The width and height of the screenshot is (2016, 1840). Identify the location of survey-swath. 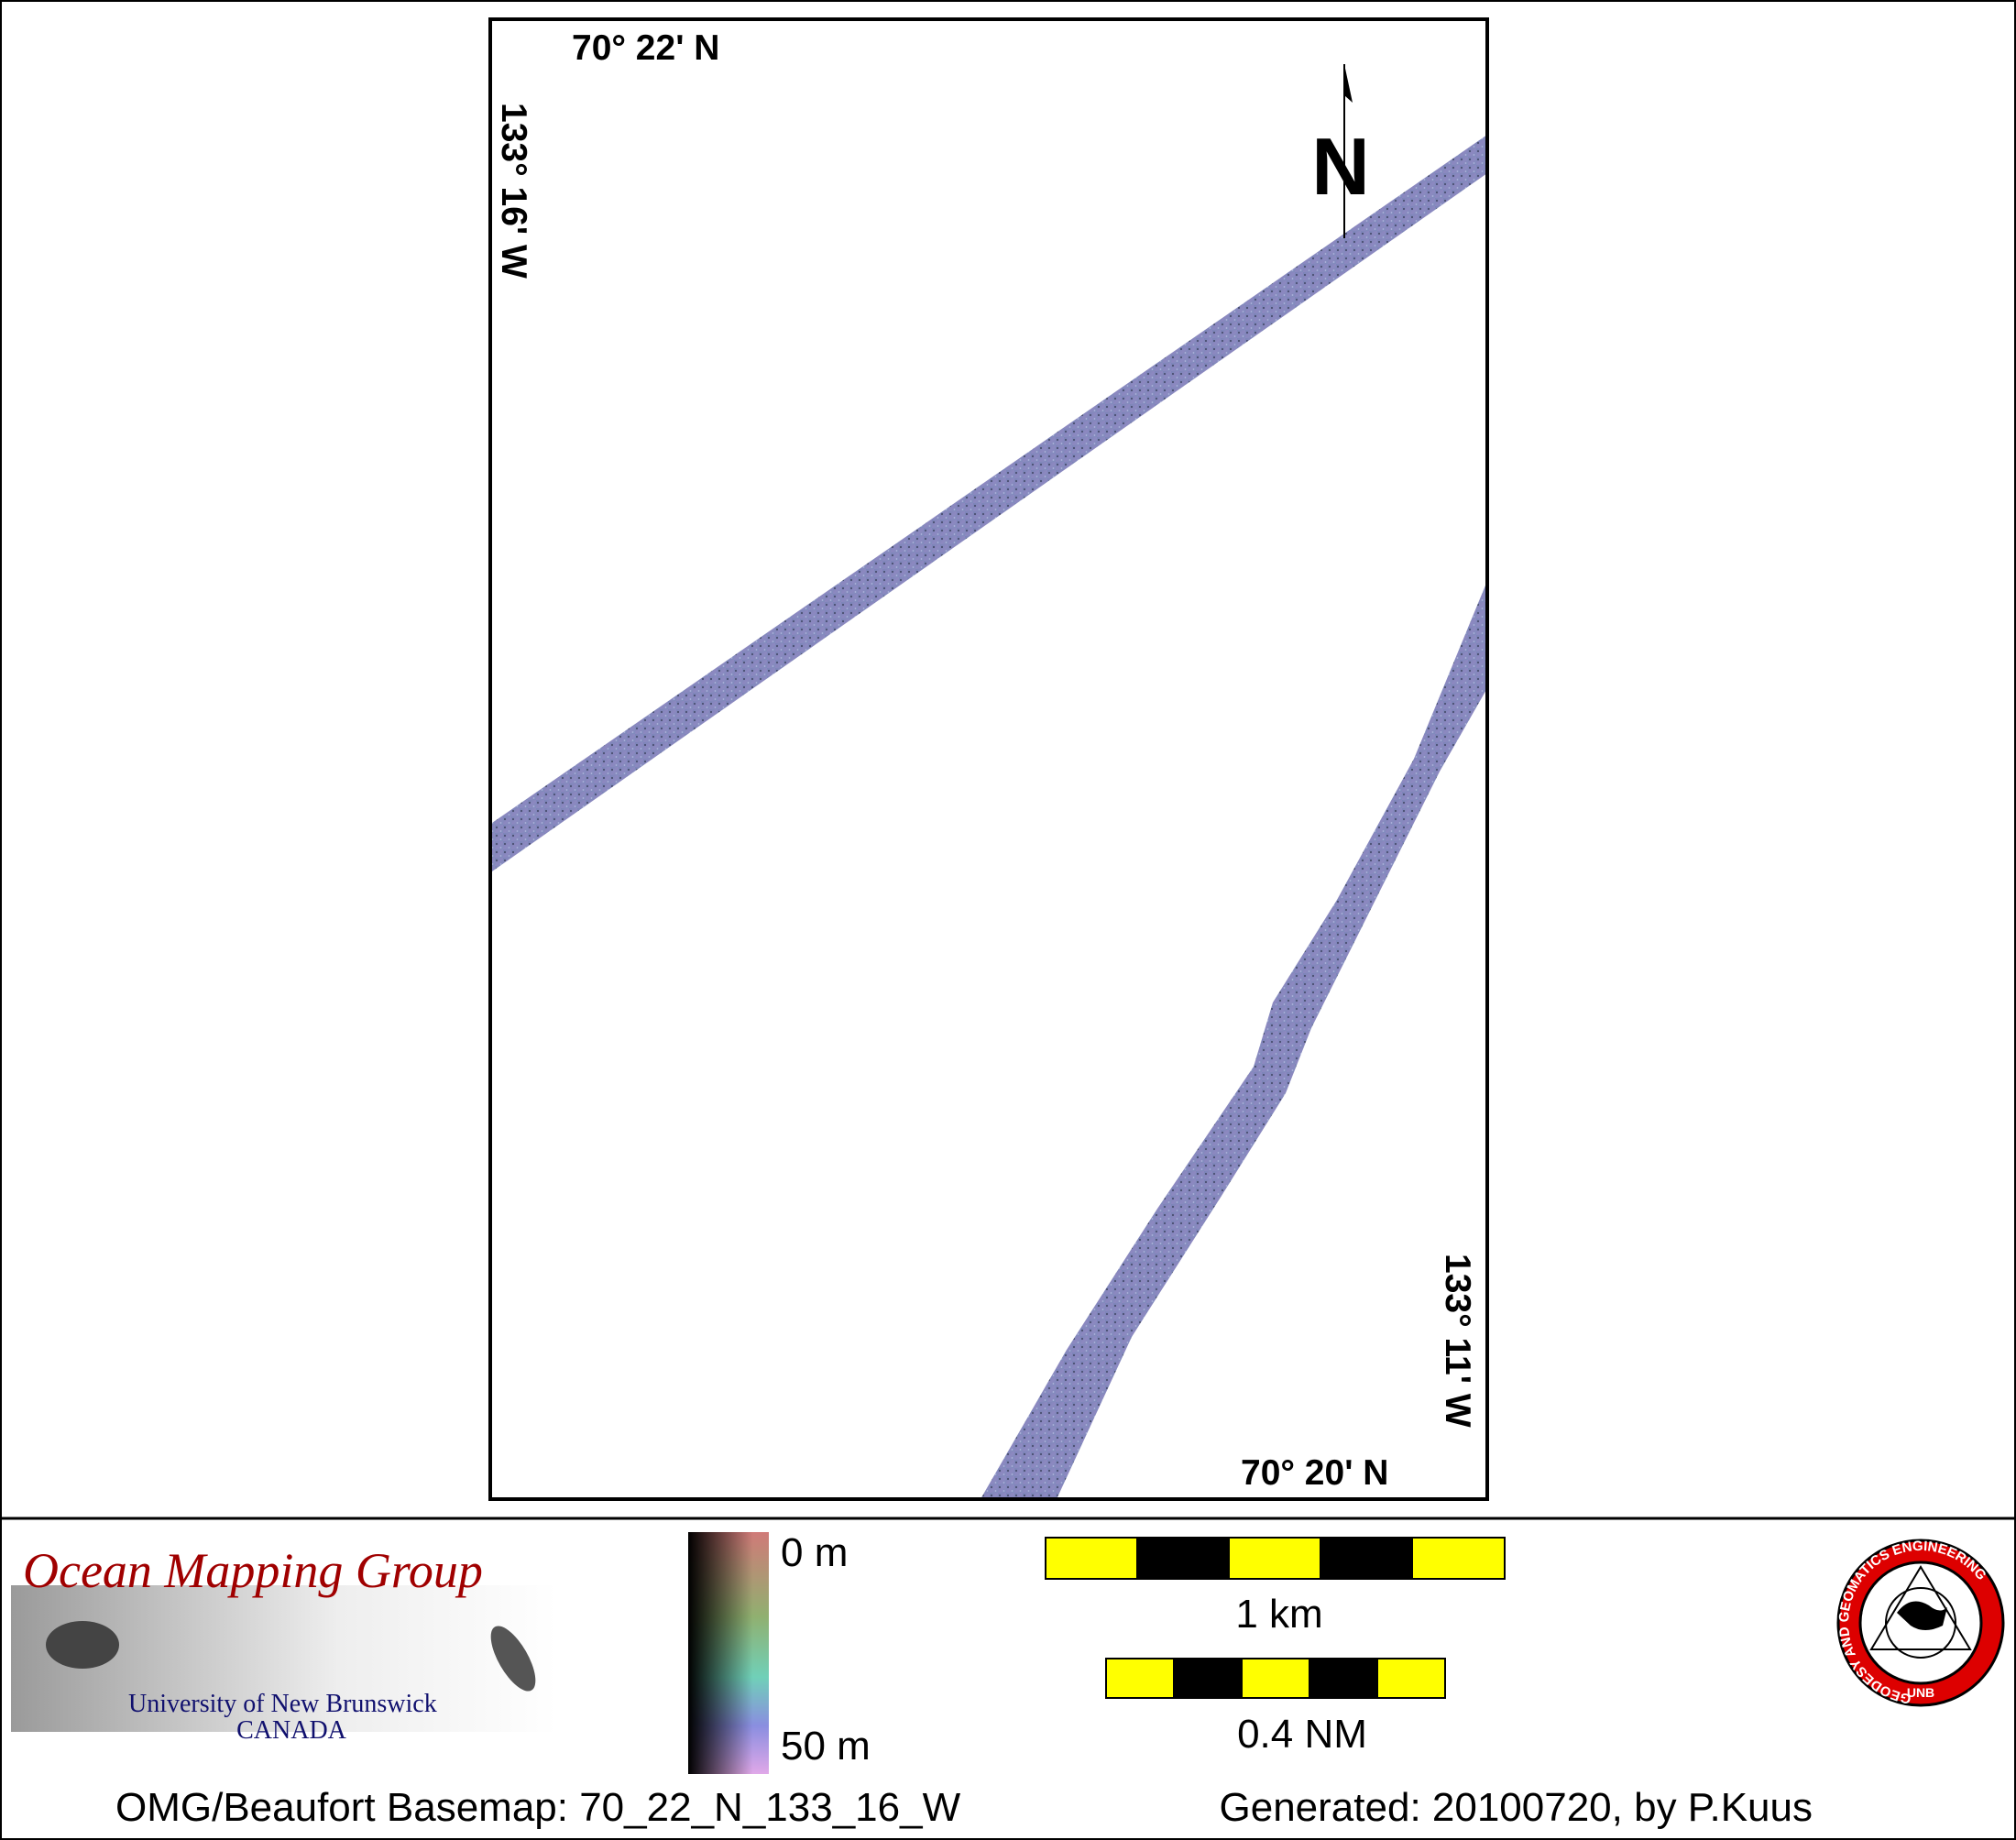
(1234, 1040).